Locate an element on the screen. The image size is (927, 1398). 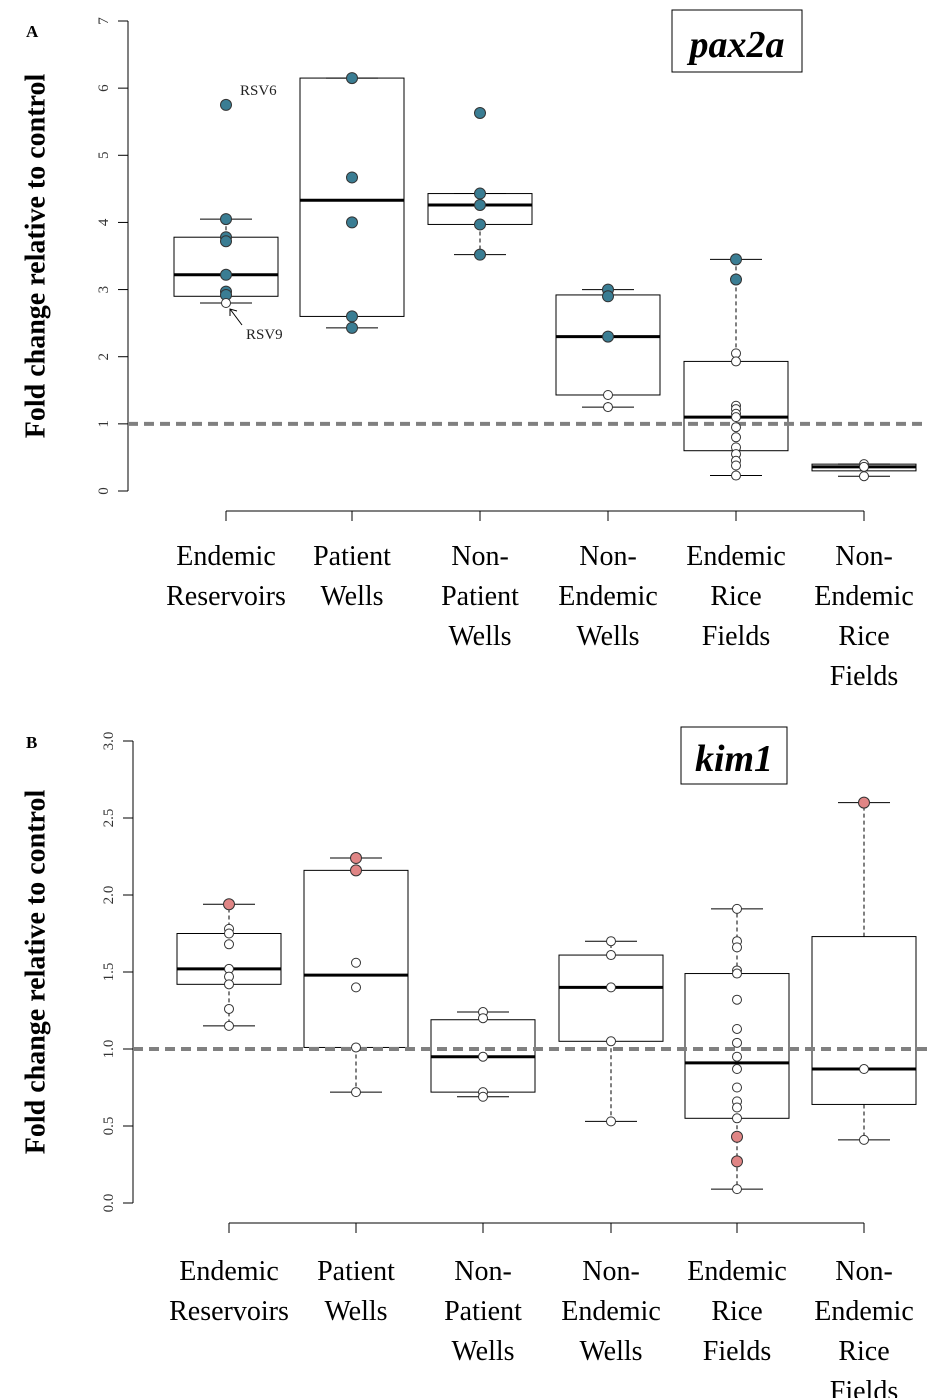
panel-b-y-axis-label: Fold change relative to control is located at coordinates (36, 972).